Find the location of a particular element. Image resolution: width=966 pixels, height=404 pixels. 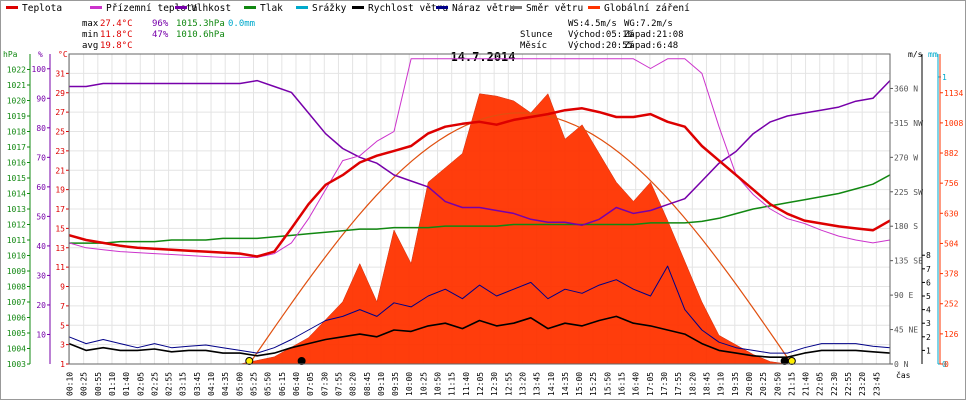

axis-pressure-label: 1016 is located at coordinates (16, 163).